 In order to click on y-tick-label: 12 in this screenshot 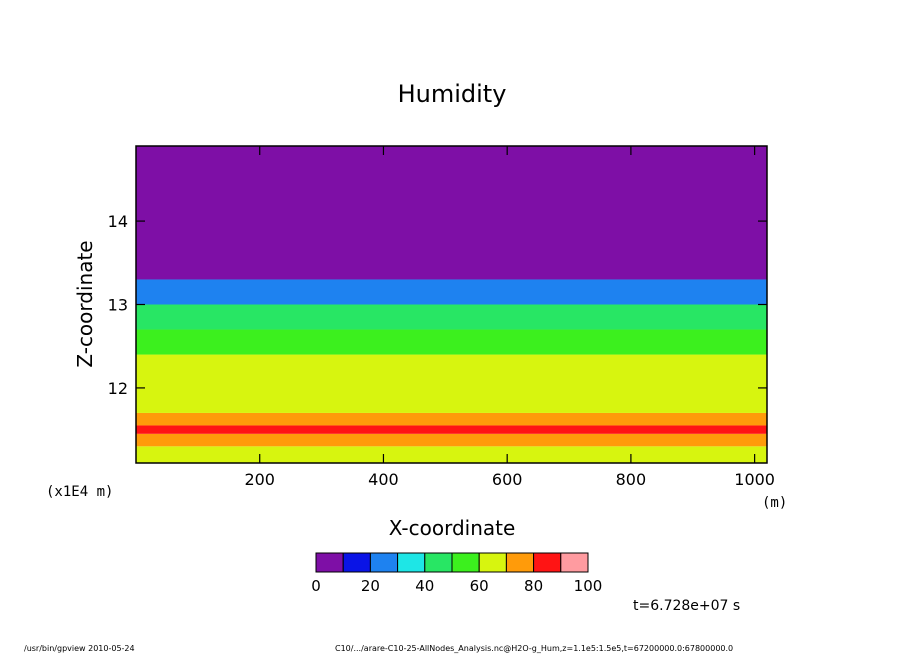, I will do `click(118, 388)`.